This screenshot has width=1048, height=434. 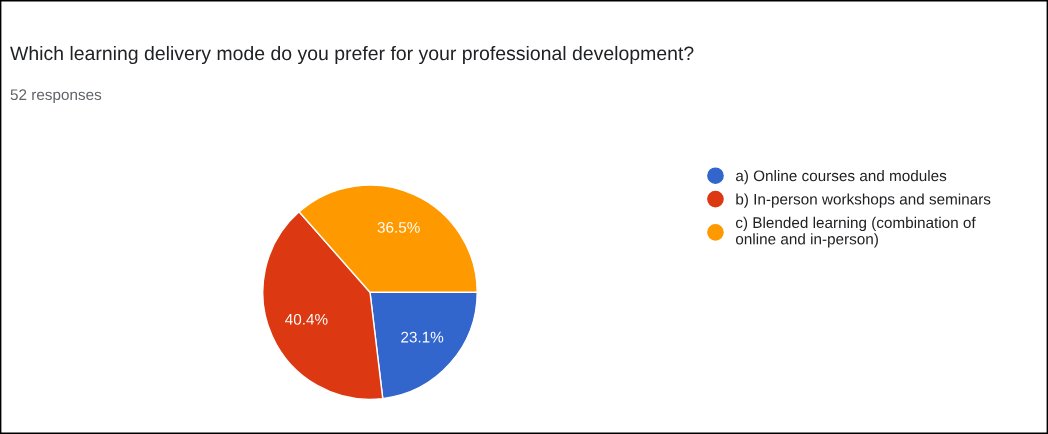 What do you see at coordinates (422, 337) in the screenshot?
I see `data-label: 23.1%` at bounding box center [422, 337].